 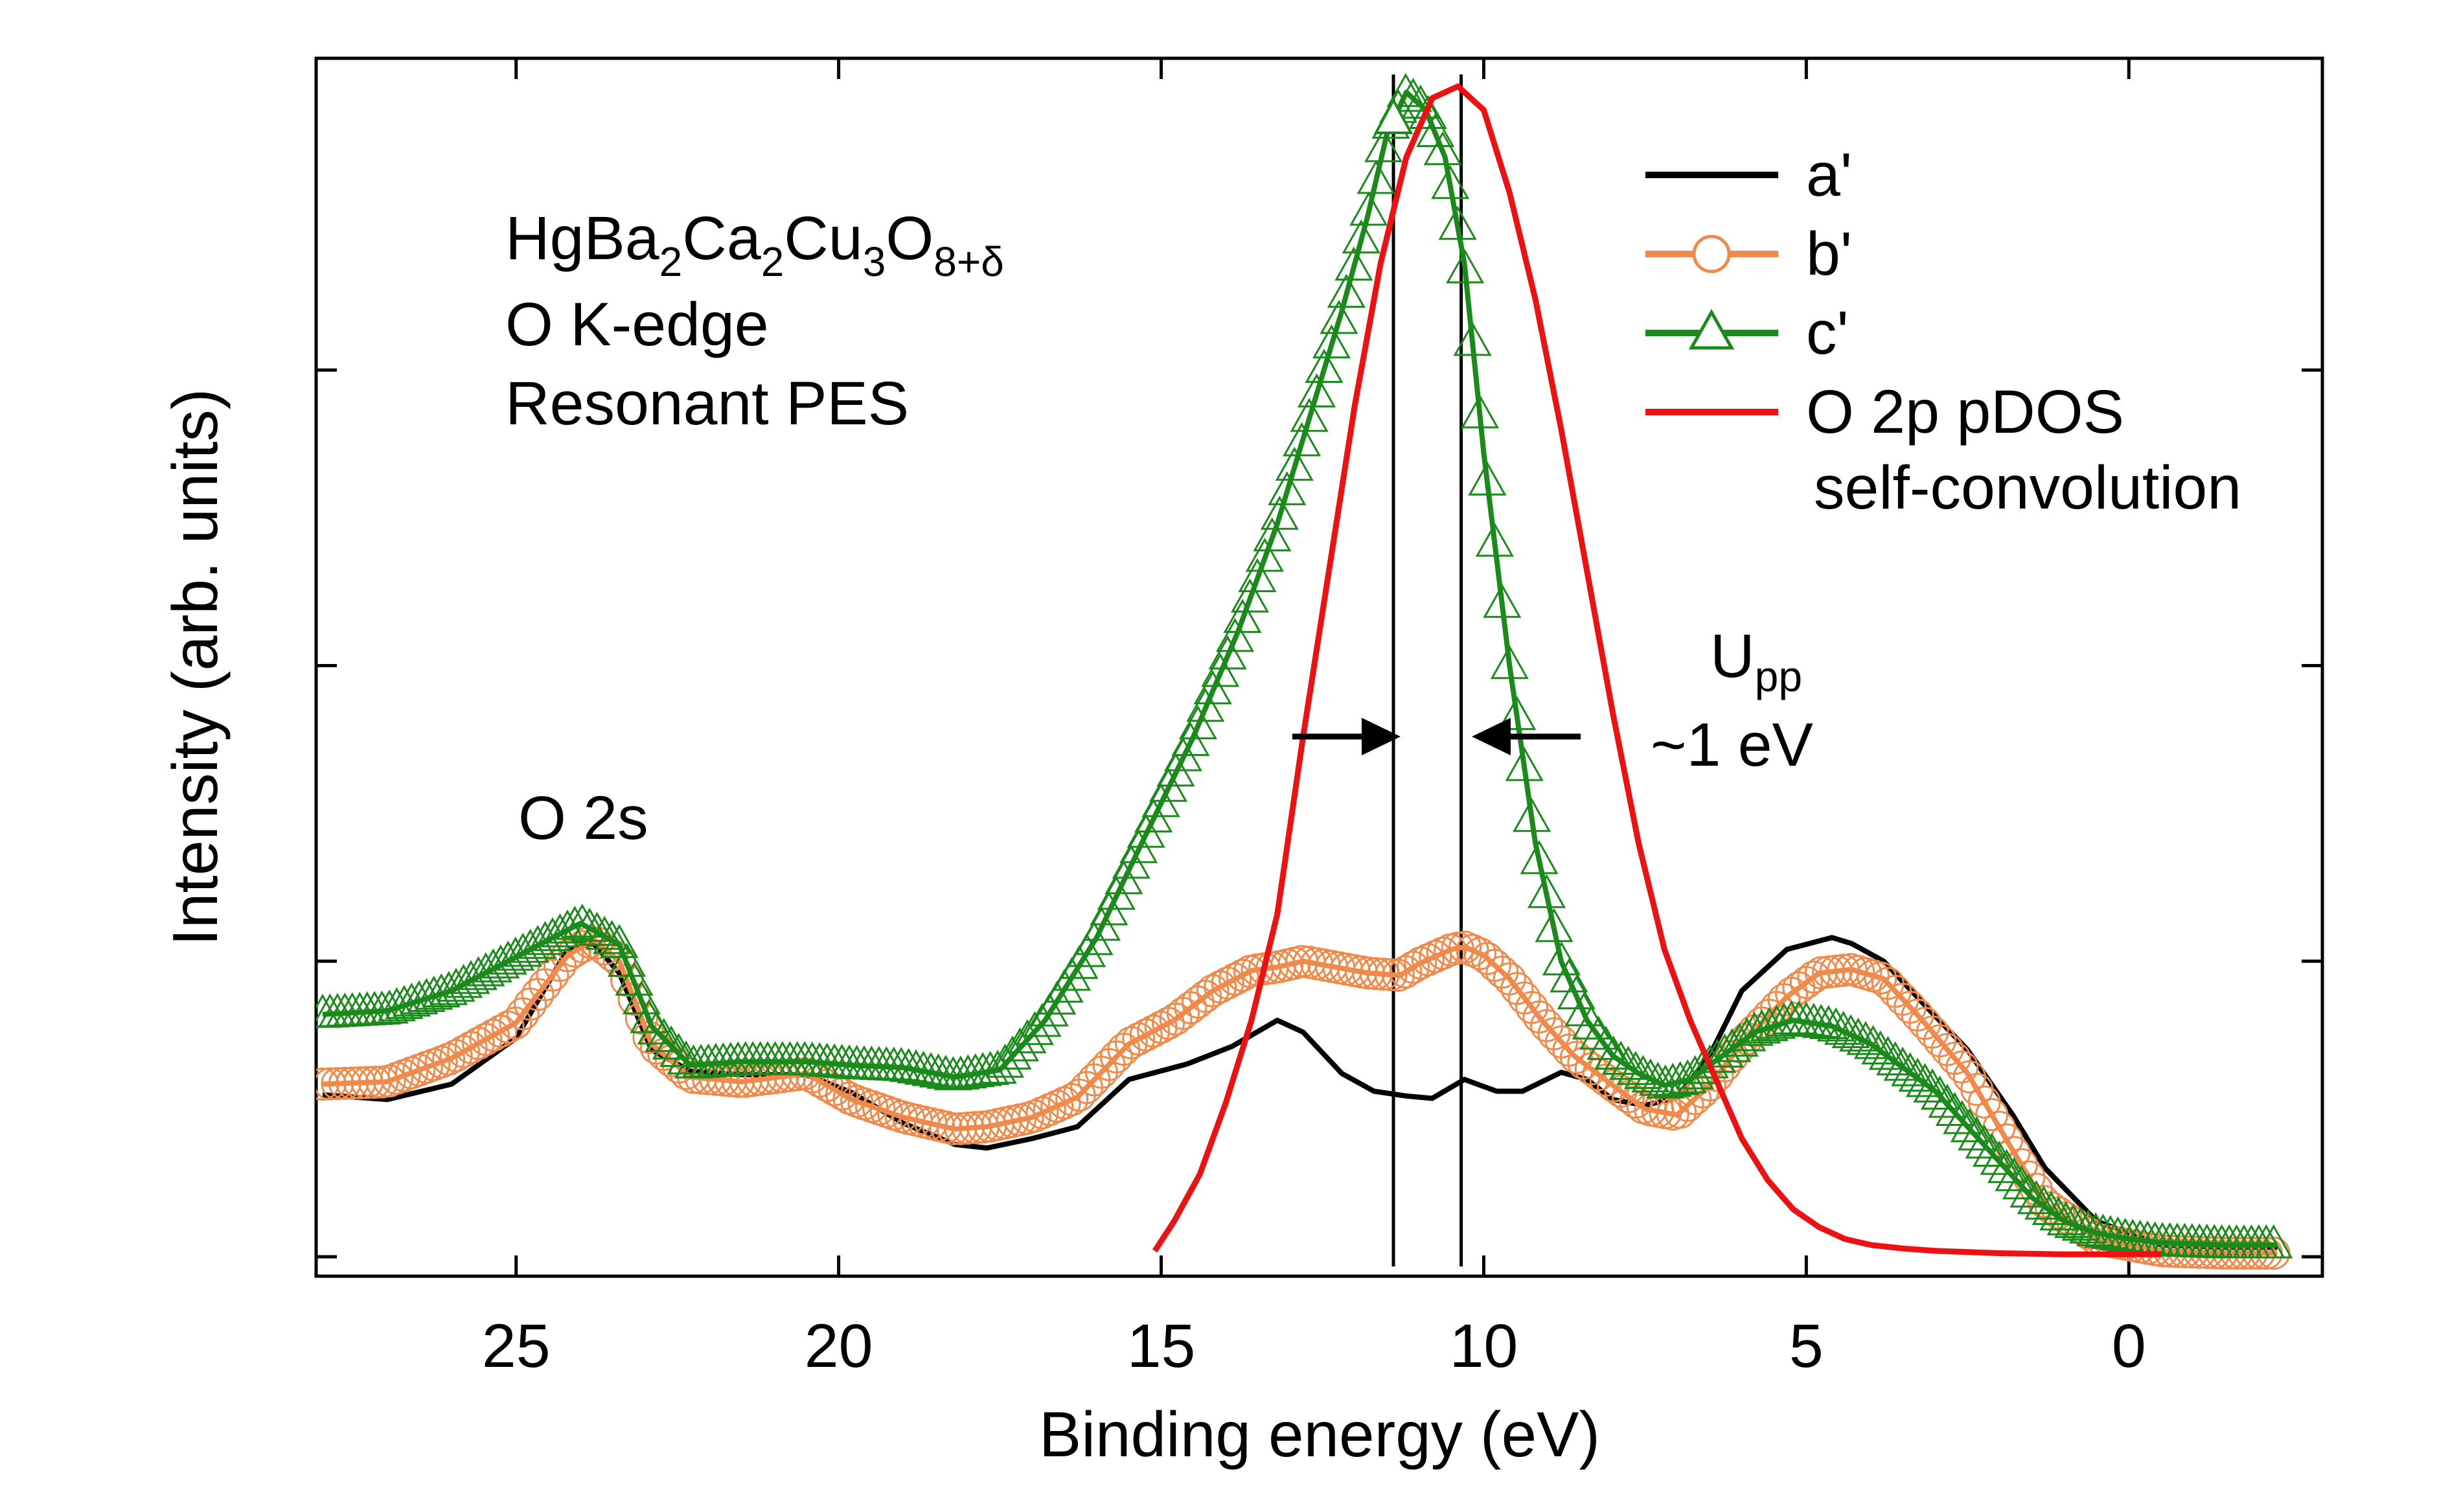 I want to click on x-tick-label: 5, so click(x=1806, y=1346).